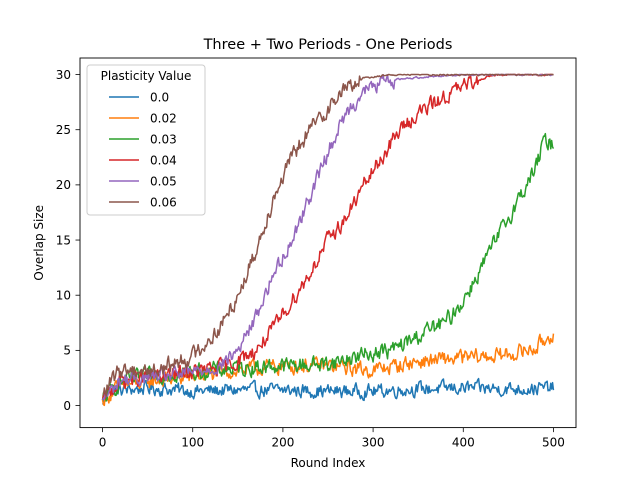 The height and width of the screenshot is (480, 640). What do you see at coordinates (328, 45) in the screenshot?
I see `chart-title: Three + Two Periods - One Periods` at bounding box center [328, 45].